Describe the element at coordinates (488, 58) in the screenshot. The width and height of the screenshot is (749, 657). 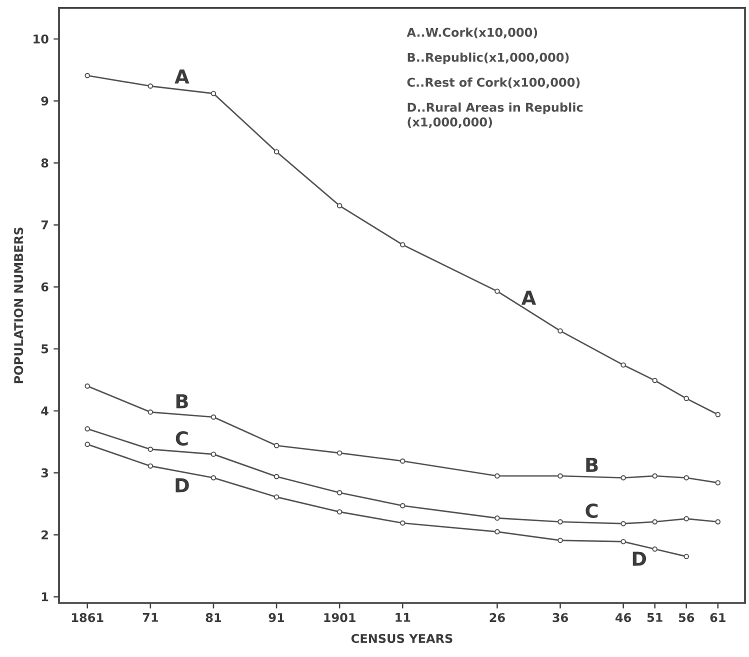
I see `annotation: B..Republic(x1,000,000)` at that location.